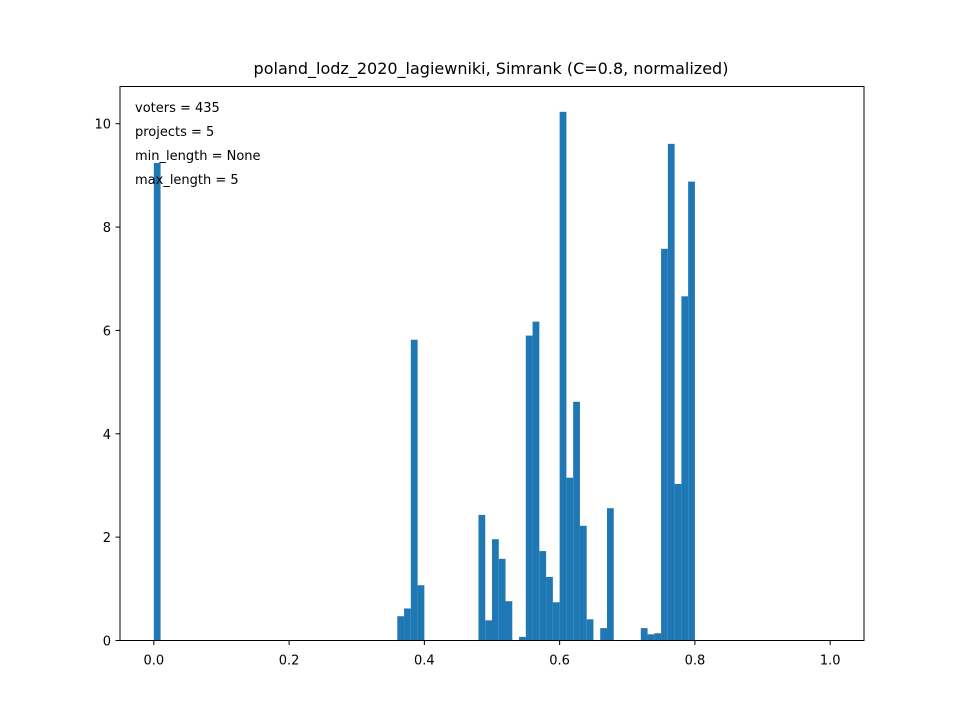  I want to click on x-axis: 0.0 0.2 0.4 0.6 0.8 1.0, so click(492, 654).